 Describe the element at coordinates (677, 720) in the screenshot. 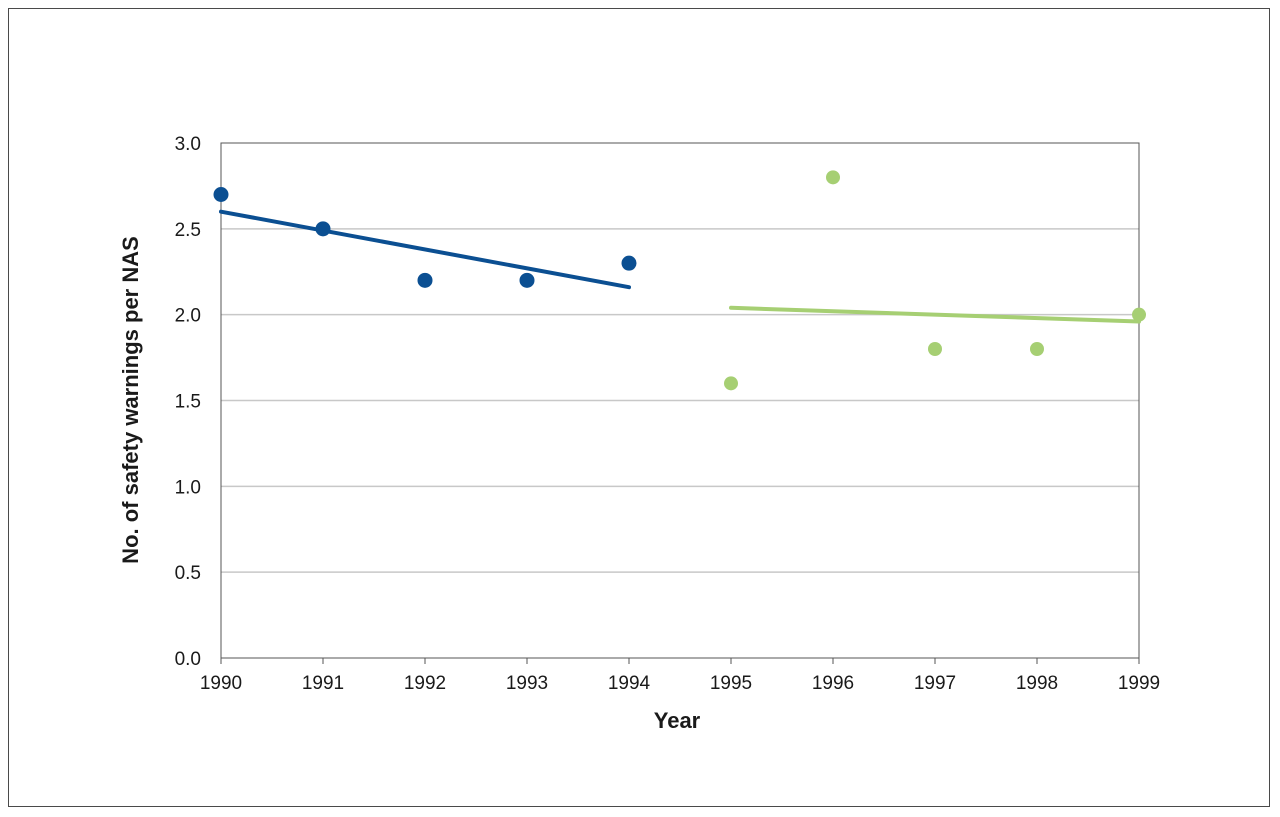

I see `x-axis-title: Year` at that location.